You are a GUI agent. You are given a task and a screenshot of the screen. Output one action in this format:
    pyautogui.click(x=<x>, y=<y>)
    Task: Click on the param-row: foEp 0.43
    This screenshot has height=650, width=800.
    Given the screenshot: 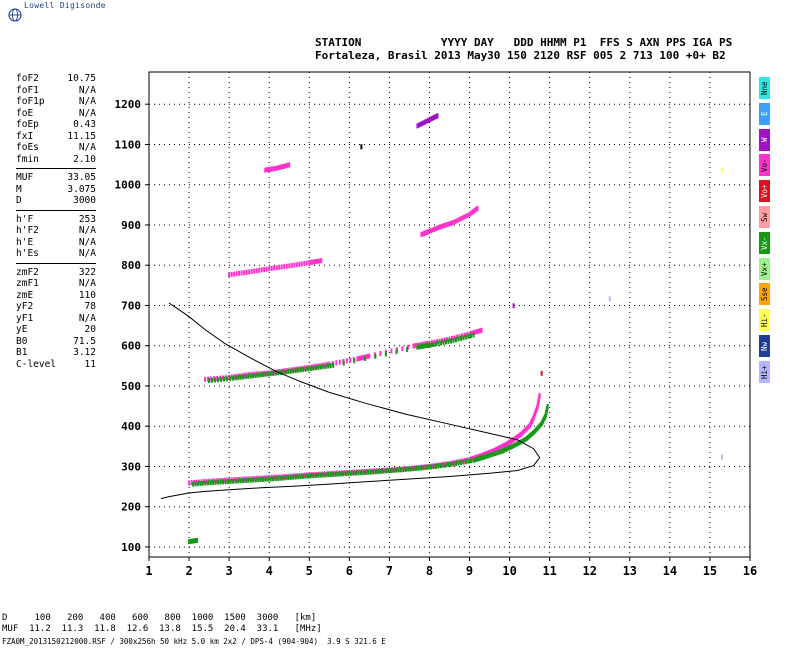 What is the action you would take?
    pyautogui.click(x=56, y=124)
    